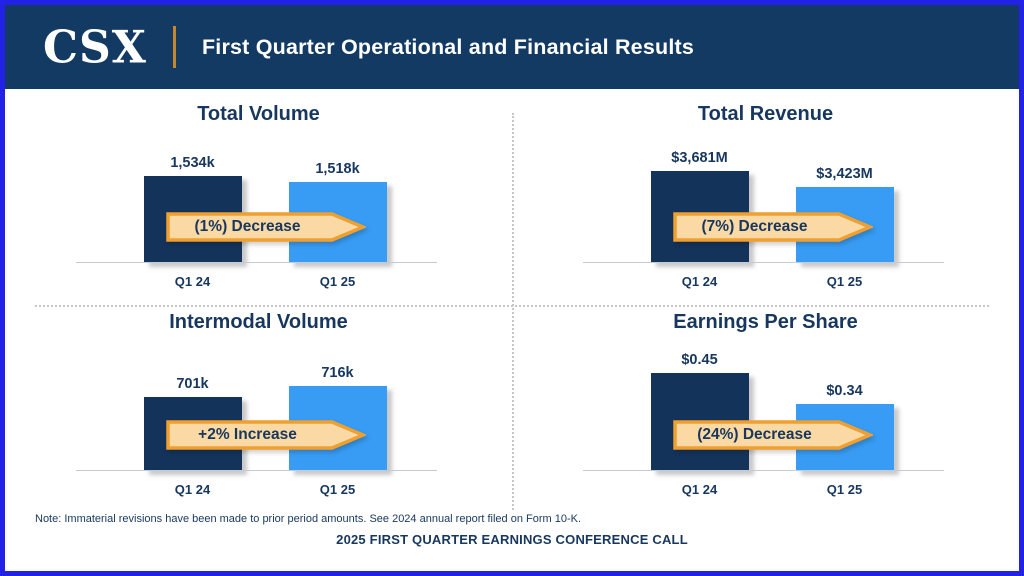 The width and height of the screenshot is (1024, 576). Describe the element at coordinates (844, 391) in the screenshot. I see `bar-value-label: $0.34` at that location.